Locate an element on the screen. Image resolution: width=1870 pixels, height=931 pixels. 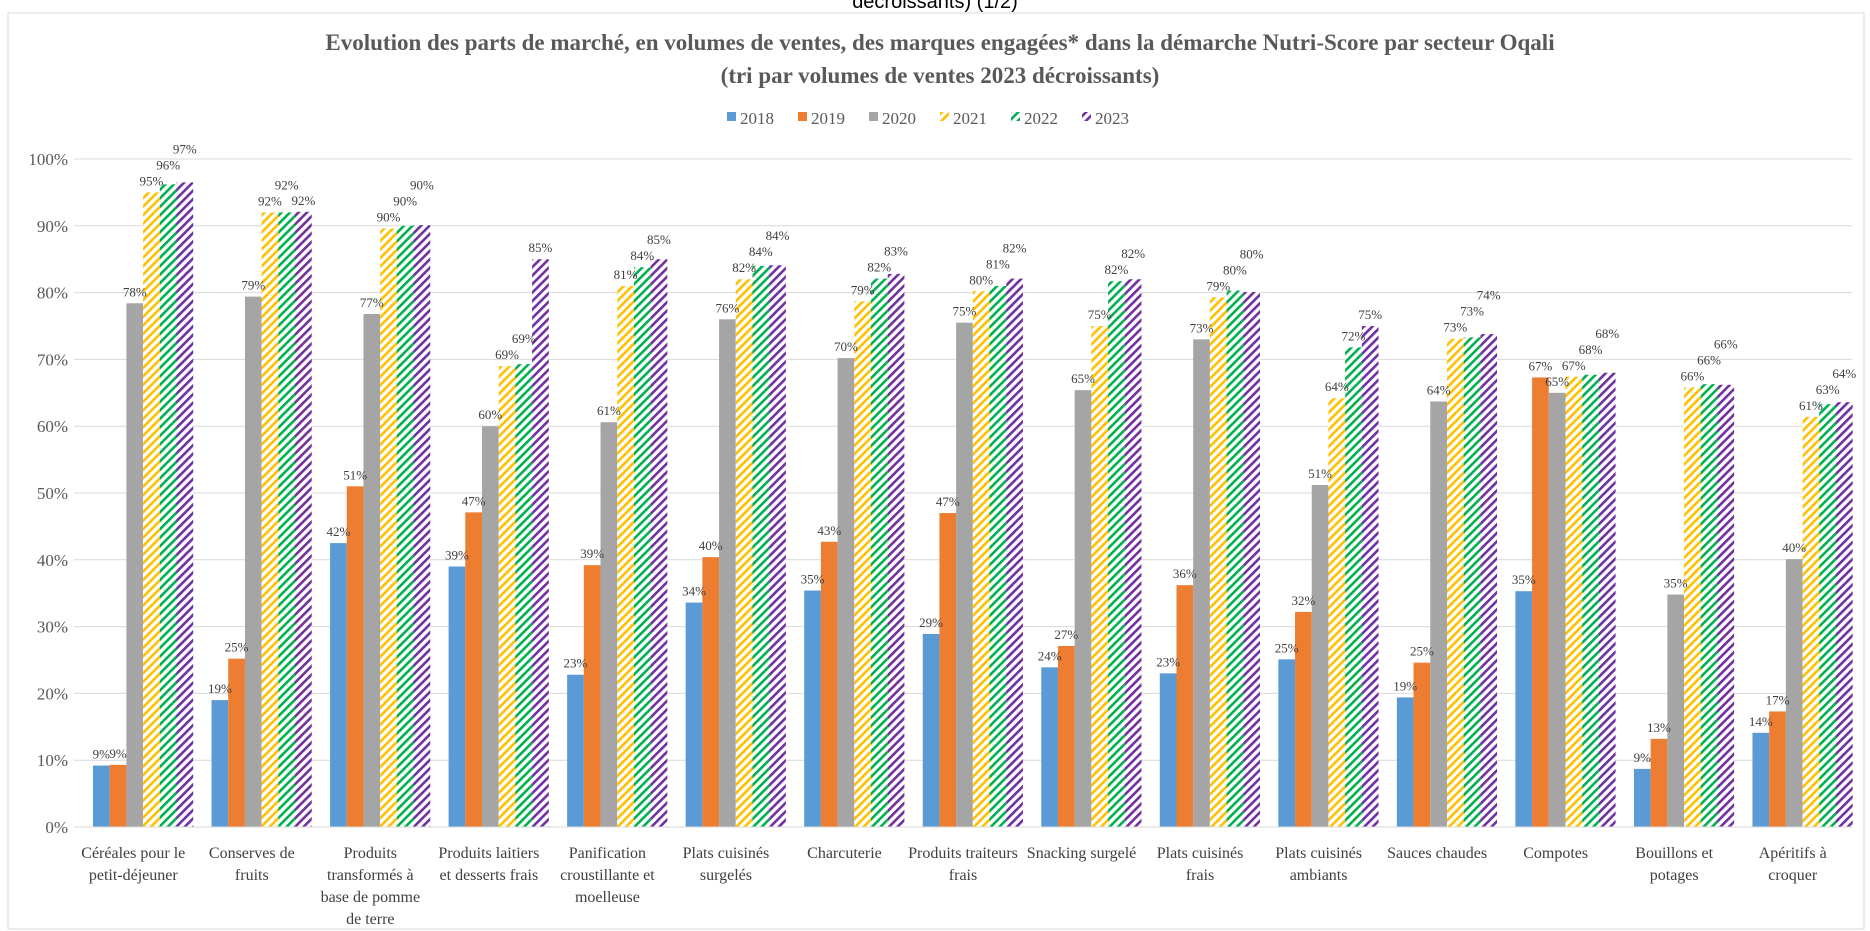
data-label: 25% is located at coordinates (1422, 651).